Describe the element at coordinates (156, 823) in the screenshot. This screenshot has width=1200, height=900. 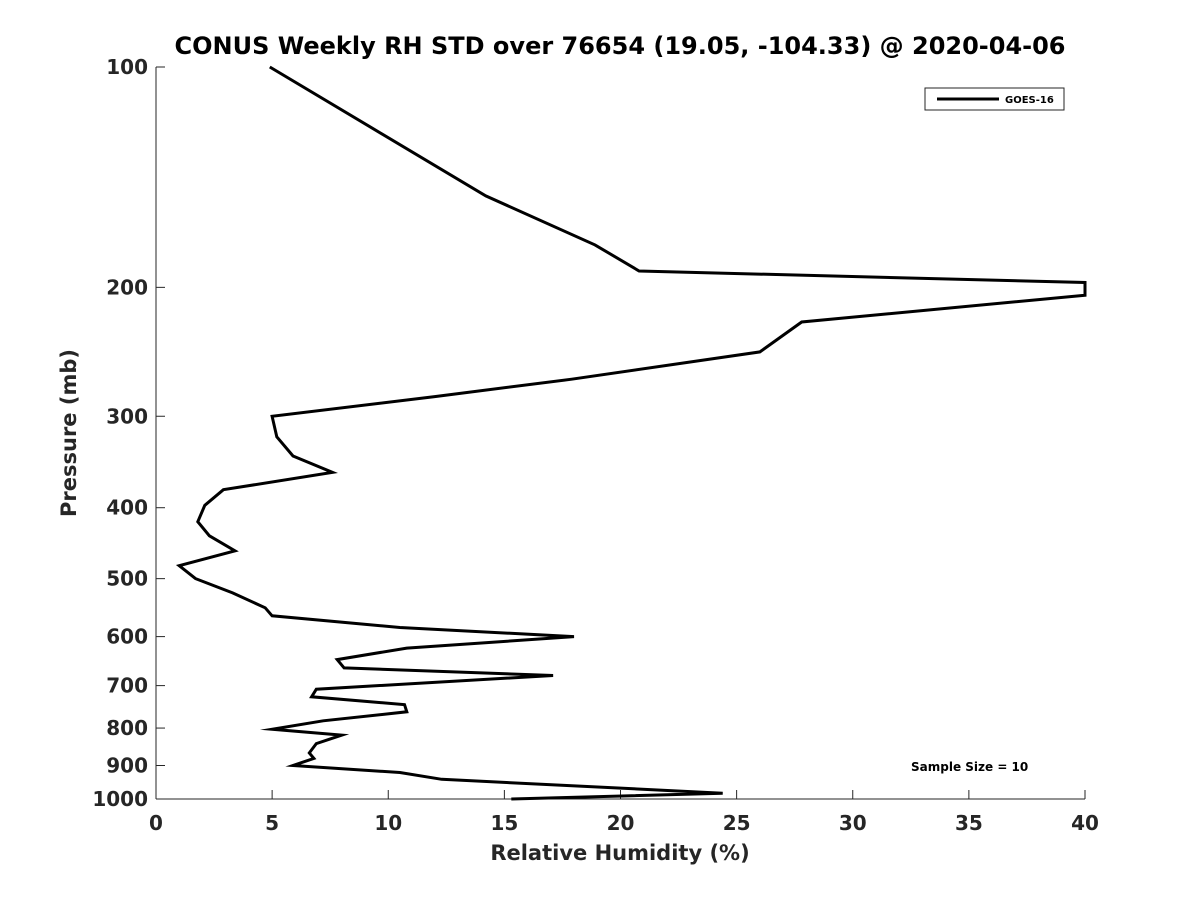
I see `x-tick-label: 0` at that location.